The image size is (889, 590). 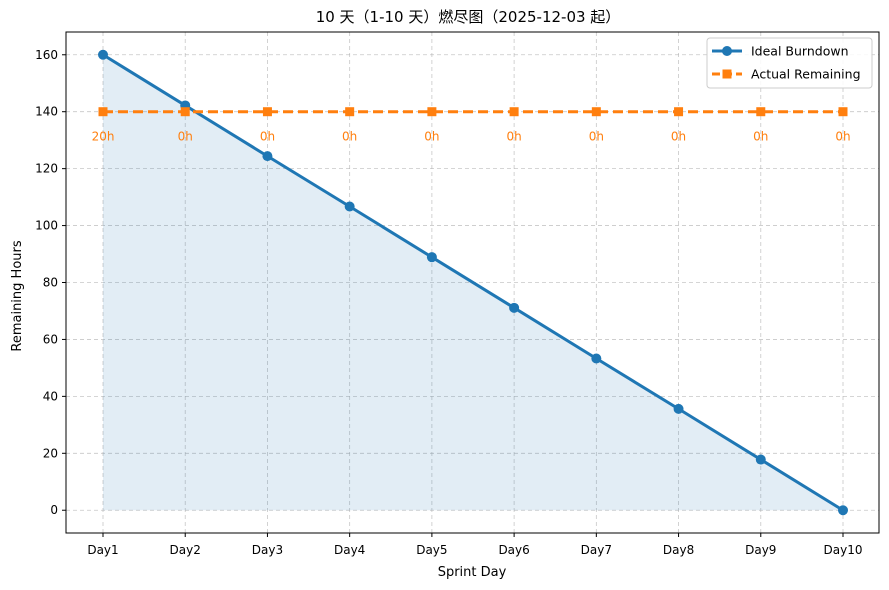 I want to click on y-tick-label: 80, so click(x=50, y=283).